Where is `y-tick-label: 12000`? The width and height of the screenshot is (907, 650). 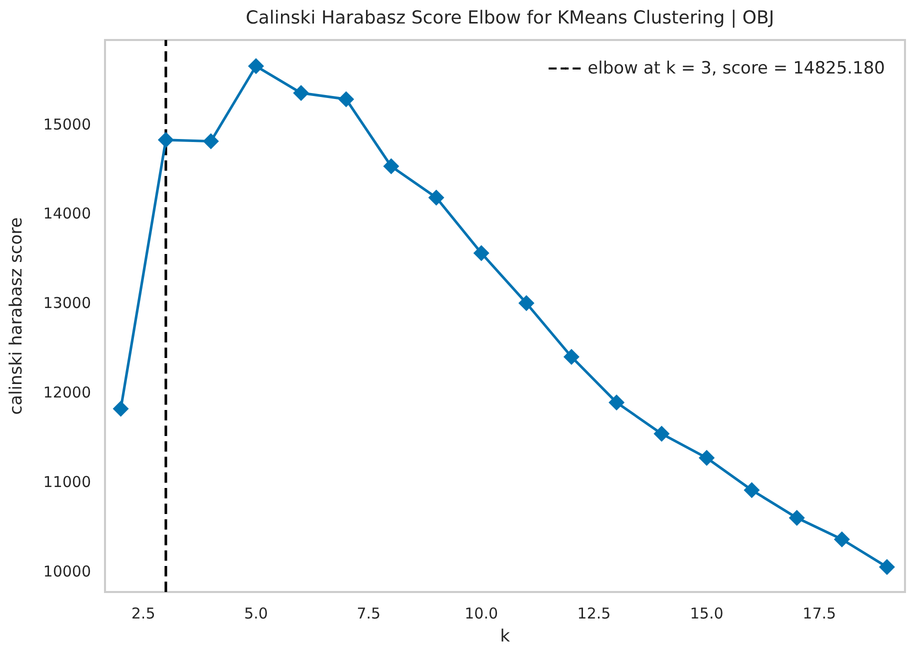 y-tick-label: 12000 is located at coordinates (67, 393).